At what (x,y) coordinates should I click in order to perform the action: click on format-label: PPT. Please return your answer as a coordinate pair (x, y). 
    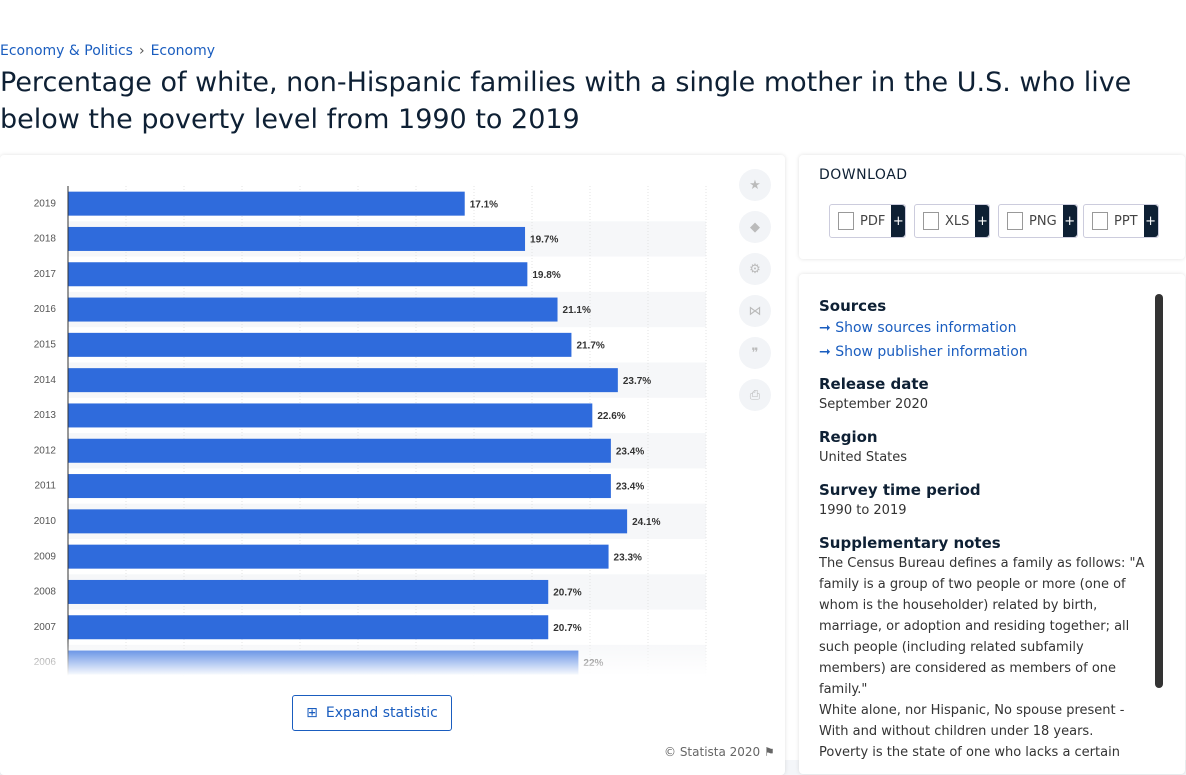
    Looking at the image, I should click on (1126, 221).